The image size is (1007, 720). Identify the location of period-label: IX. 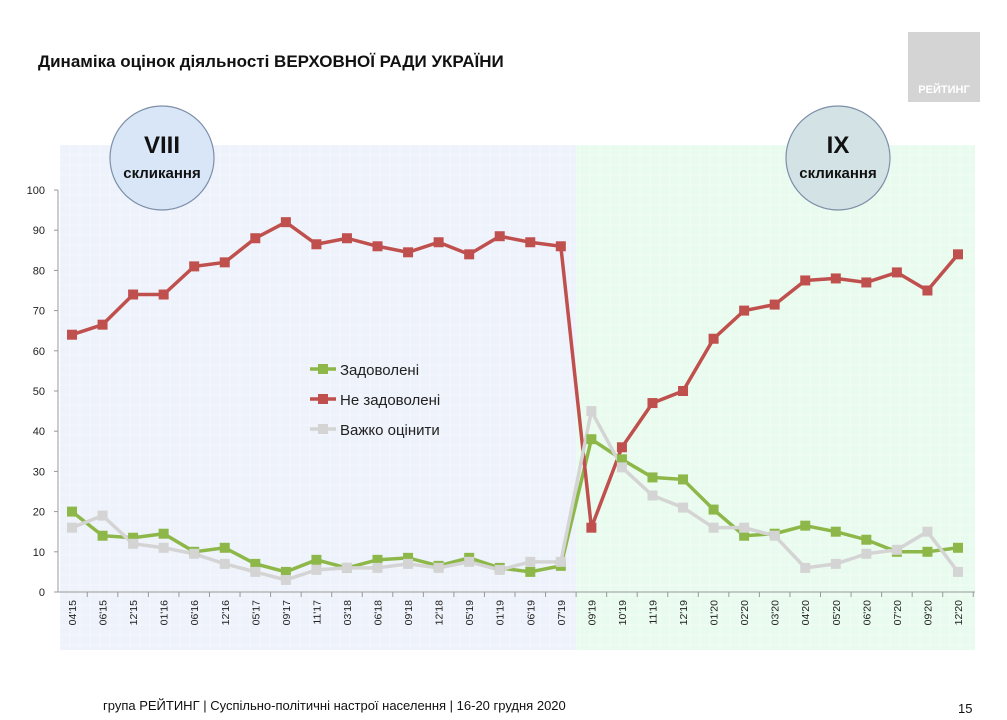
(838, 145).